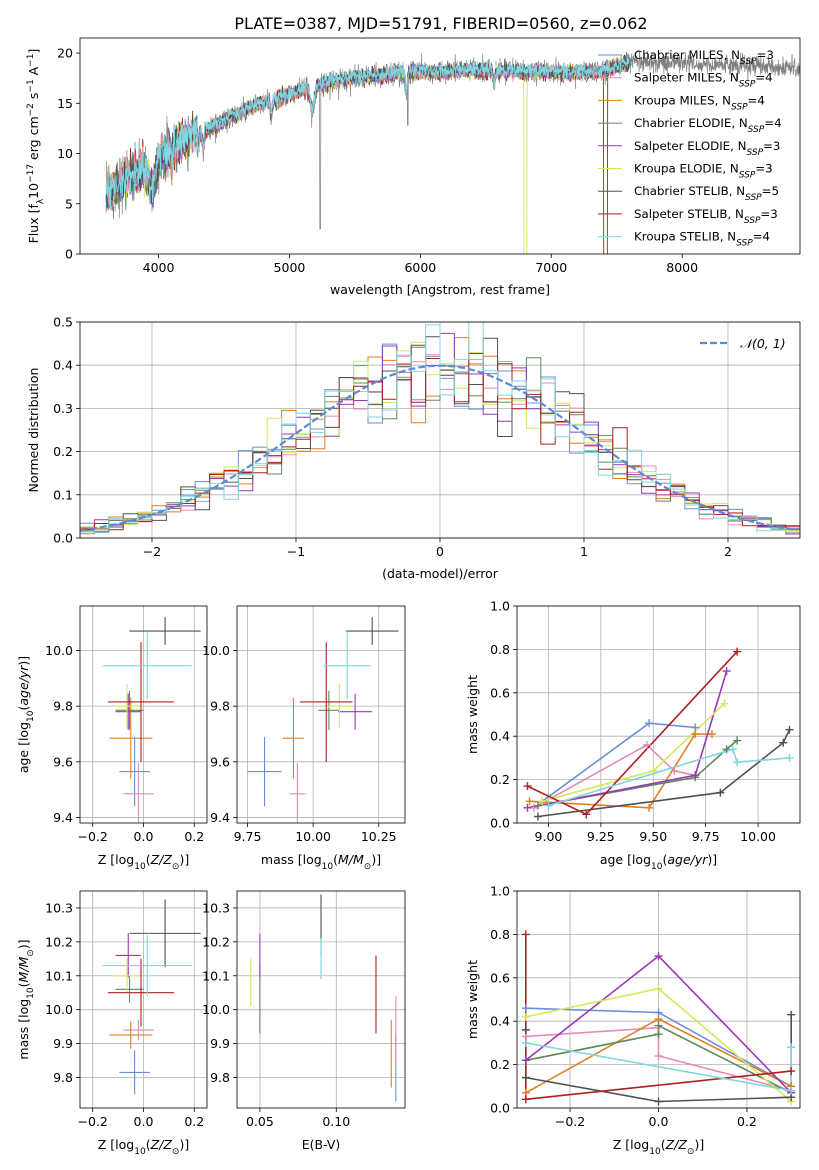 Image resolution: width=819 pixels, height=1170 pixels. What do you see at coordinates (706, 216) in the screenshot?
I see `legend-label-salpeter-stelib: Salpeter STELIB, NSSP=3` at bounding box center [706, 216].